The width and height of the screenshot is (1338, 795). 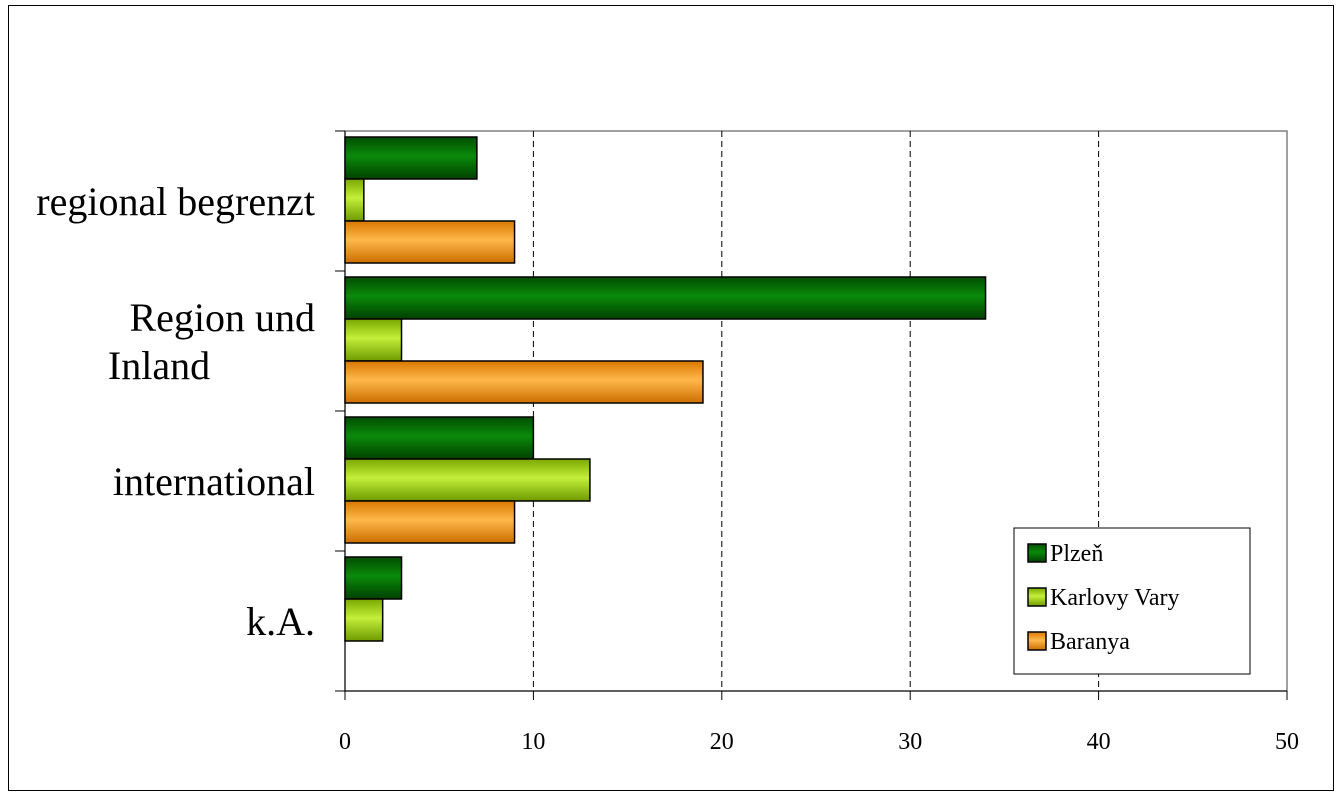 I want to click on x-tick-label-30: 30, so click(x=910, y=742).